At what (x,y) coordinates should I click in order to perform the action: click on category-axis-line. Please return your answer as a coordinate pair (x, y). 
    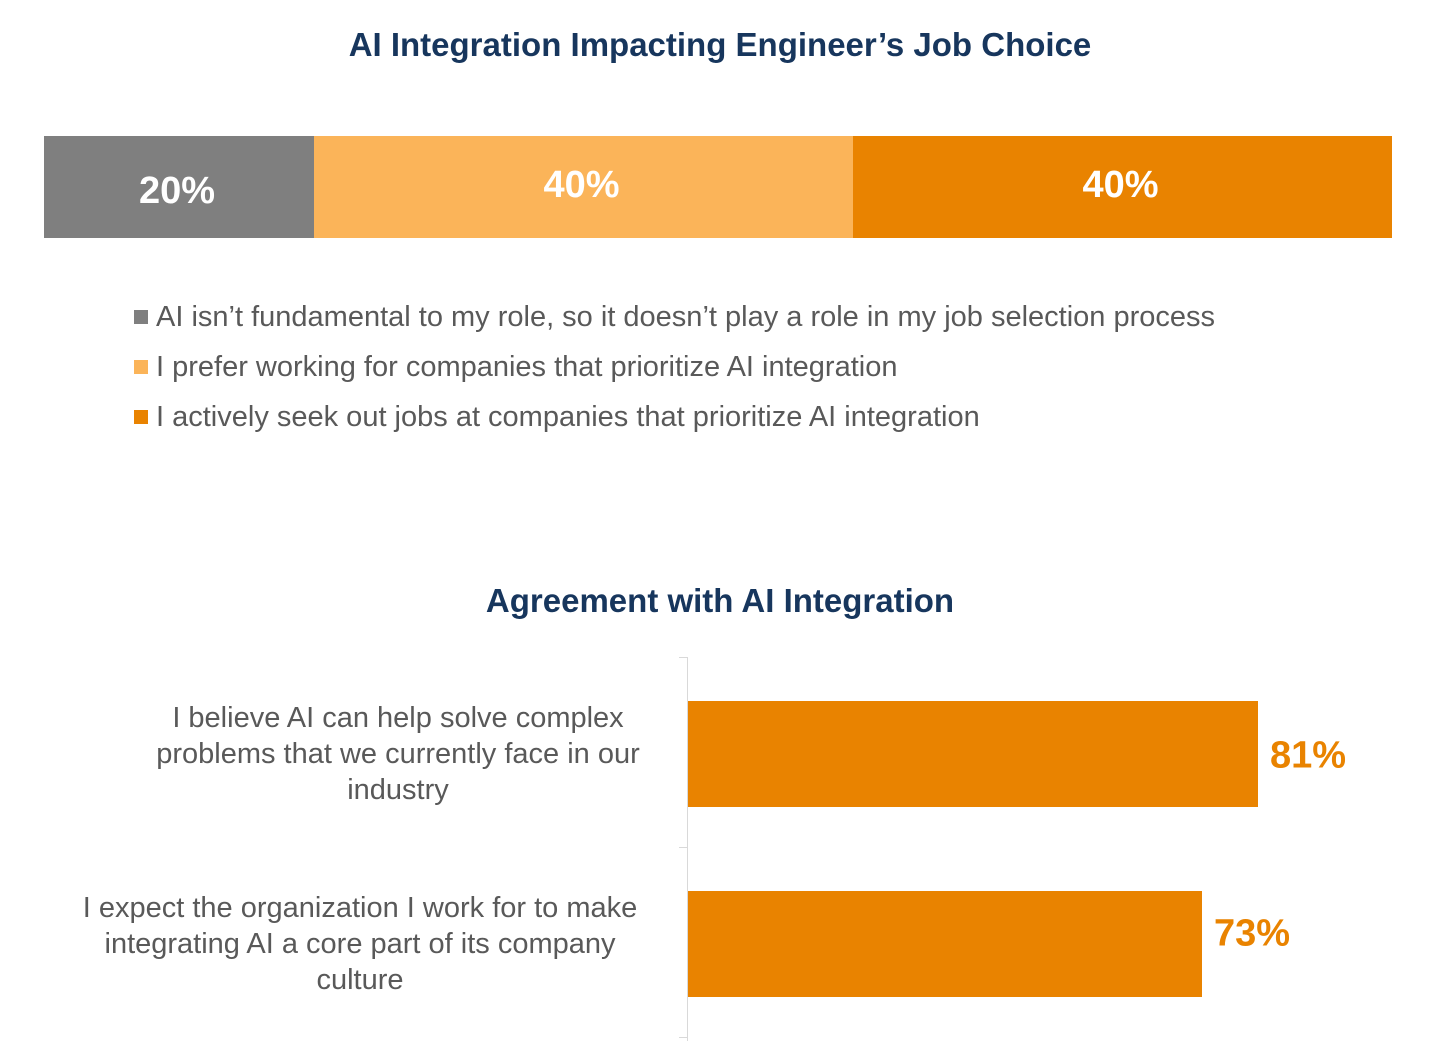
    Looking at the image, I should click on (687, 849).